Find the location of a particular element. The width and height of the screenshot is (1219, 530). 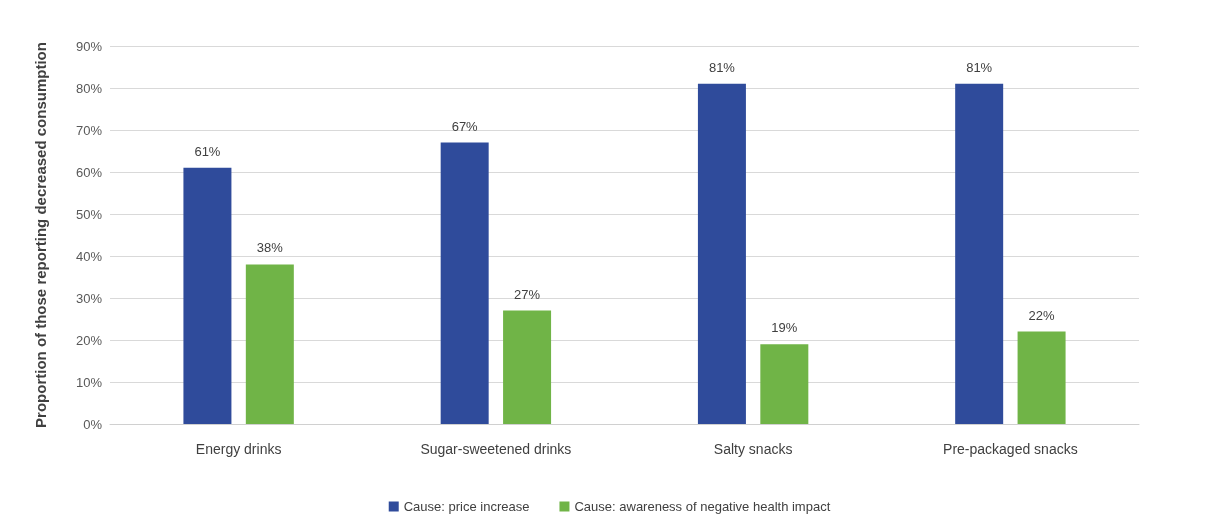

y-axis-title: Proportion of those reporting decreased consumption is located at coordinates (40, 235).